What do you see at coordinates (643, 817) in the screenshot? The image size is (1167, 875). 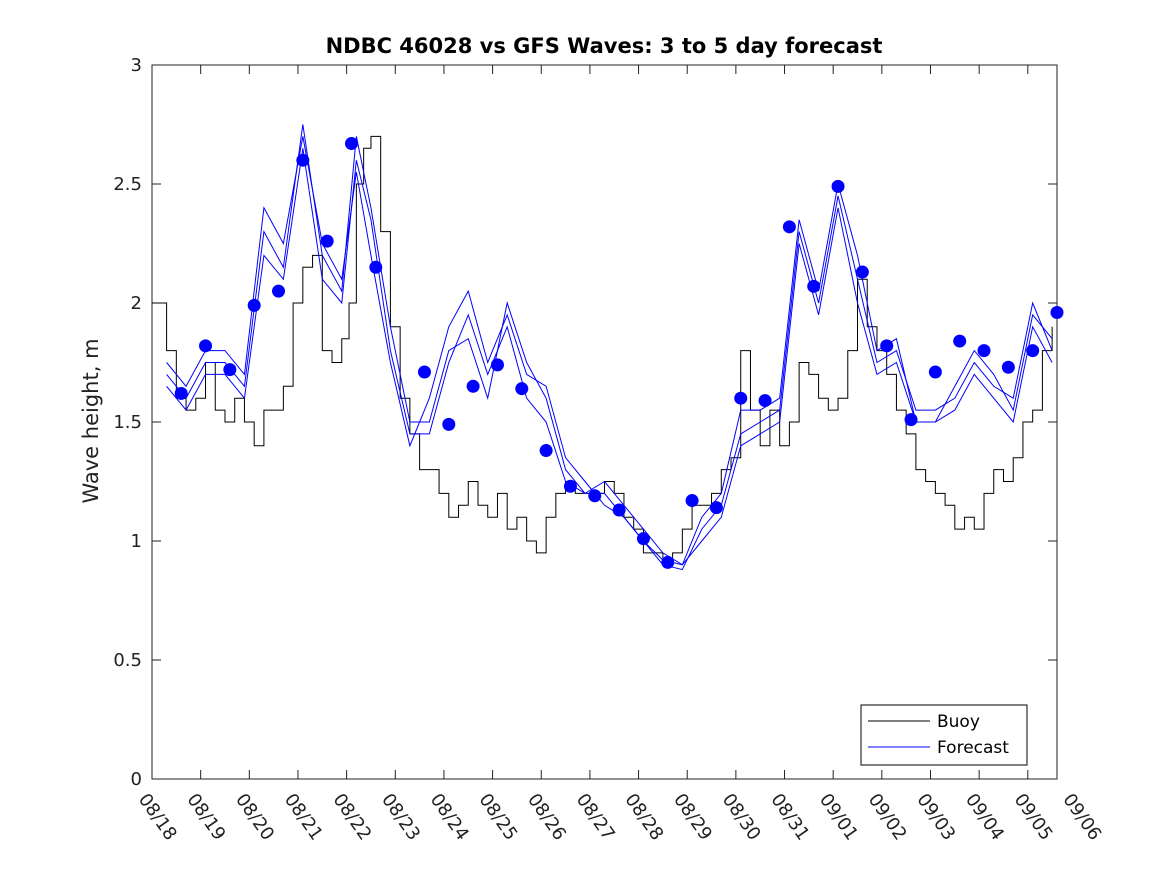 I see `x-tick-label: 08/28` at bounding box center [643, 817].